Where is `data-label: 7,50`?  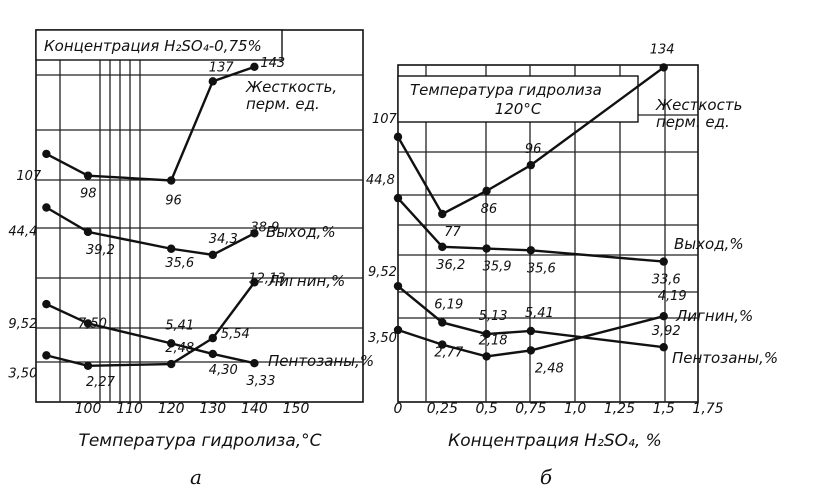
data-label: 7,50 is located at coordinates (92, 323).